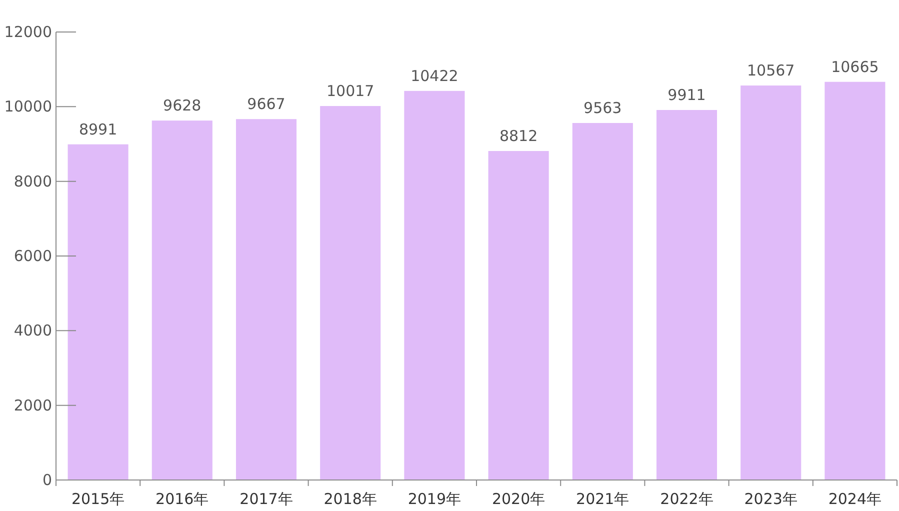  I want to click on y-tick-label: 10000, so click(28, 107).